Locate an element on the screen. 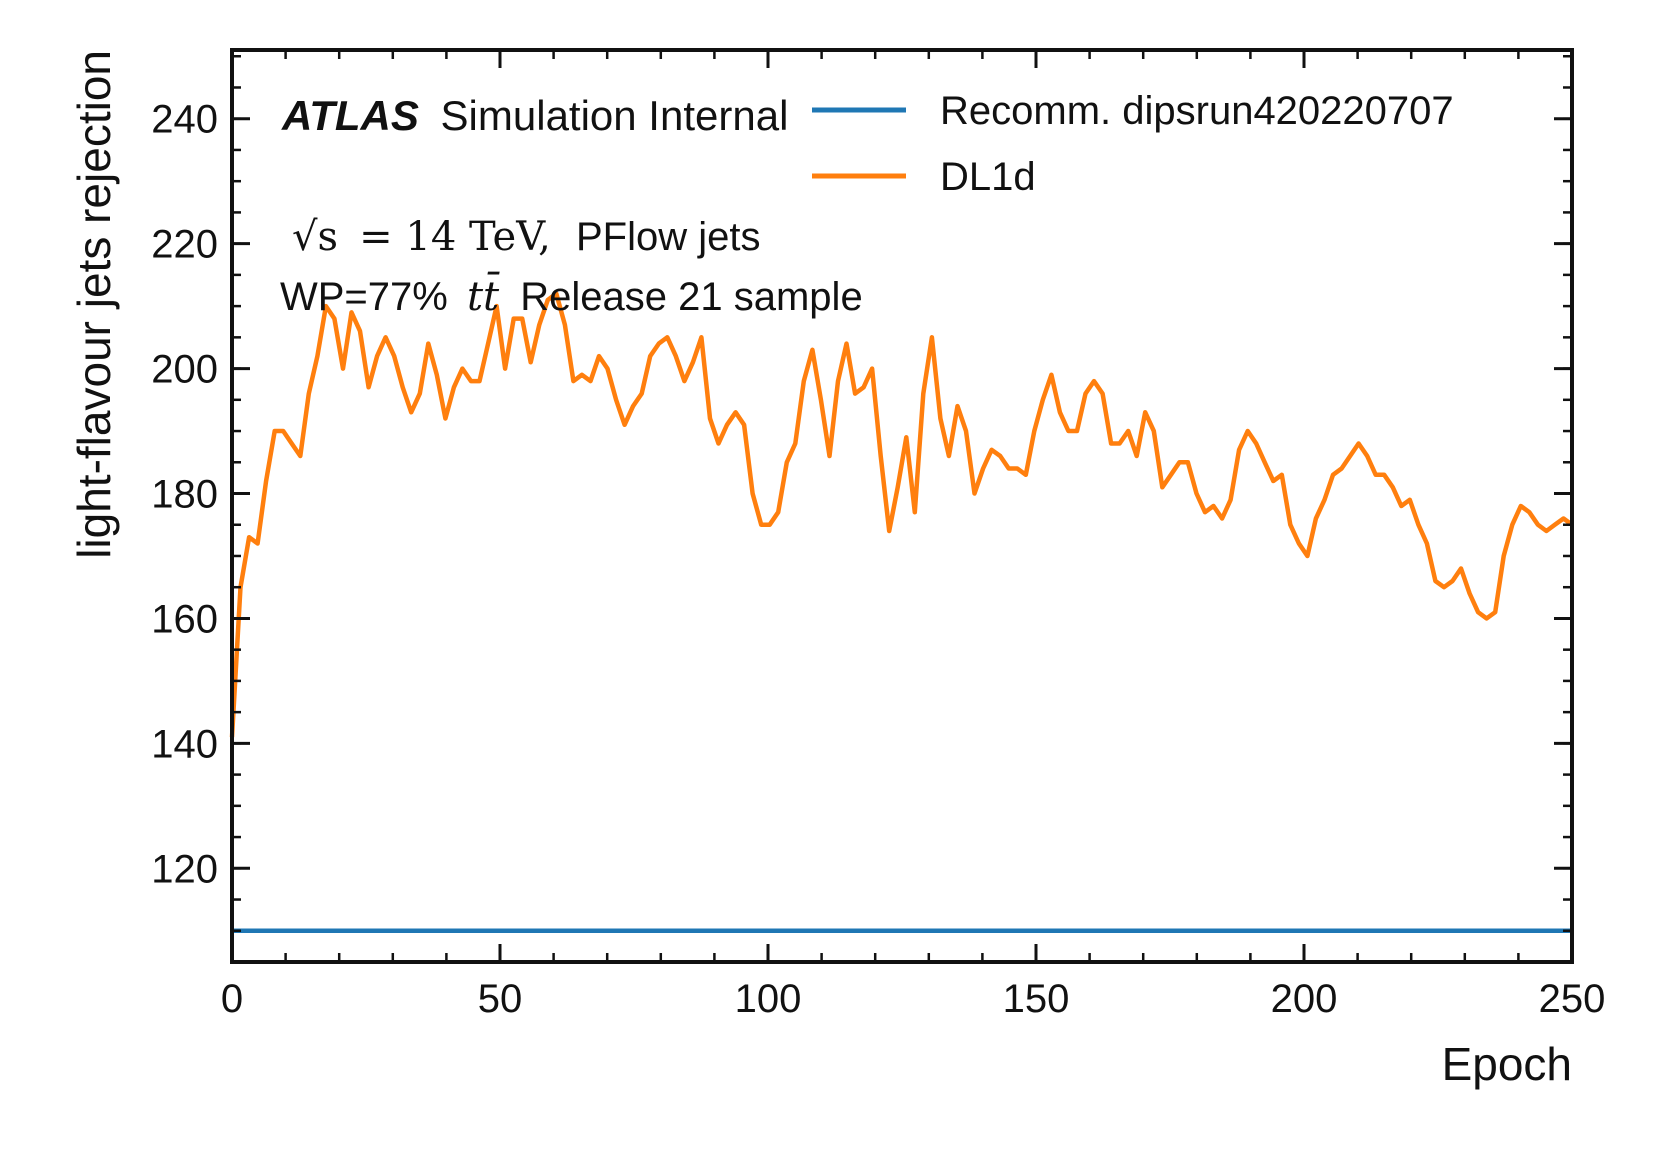 The height and width of the screenshot is (1159, 1654). x-tick-label: 0 is located at coordinates (232, 999).